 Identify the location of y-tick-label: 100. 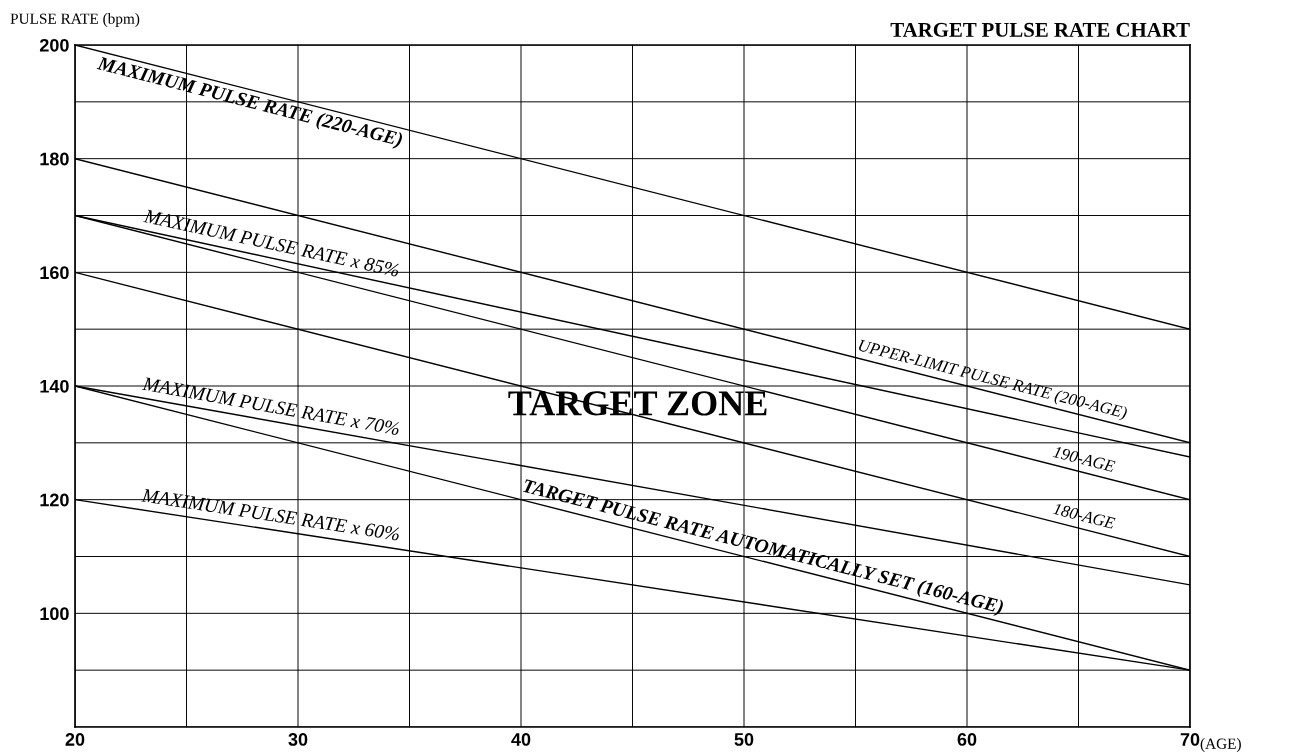
(54, 614).